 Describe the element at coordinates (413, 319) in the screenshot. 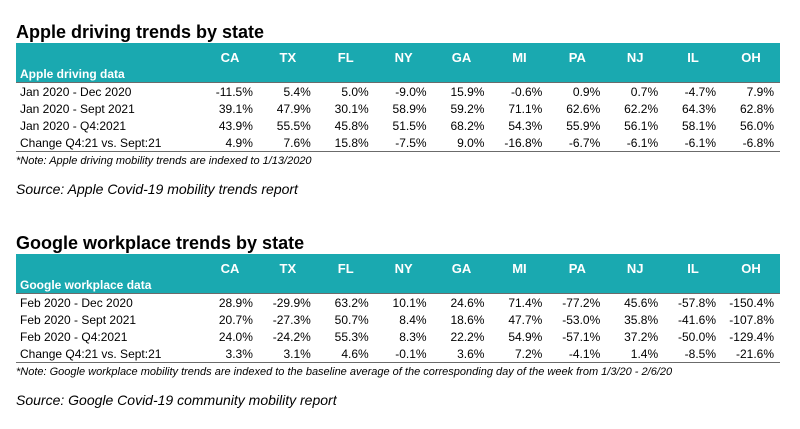

I see `cell: 8.4%` at that location.